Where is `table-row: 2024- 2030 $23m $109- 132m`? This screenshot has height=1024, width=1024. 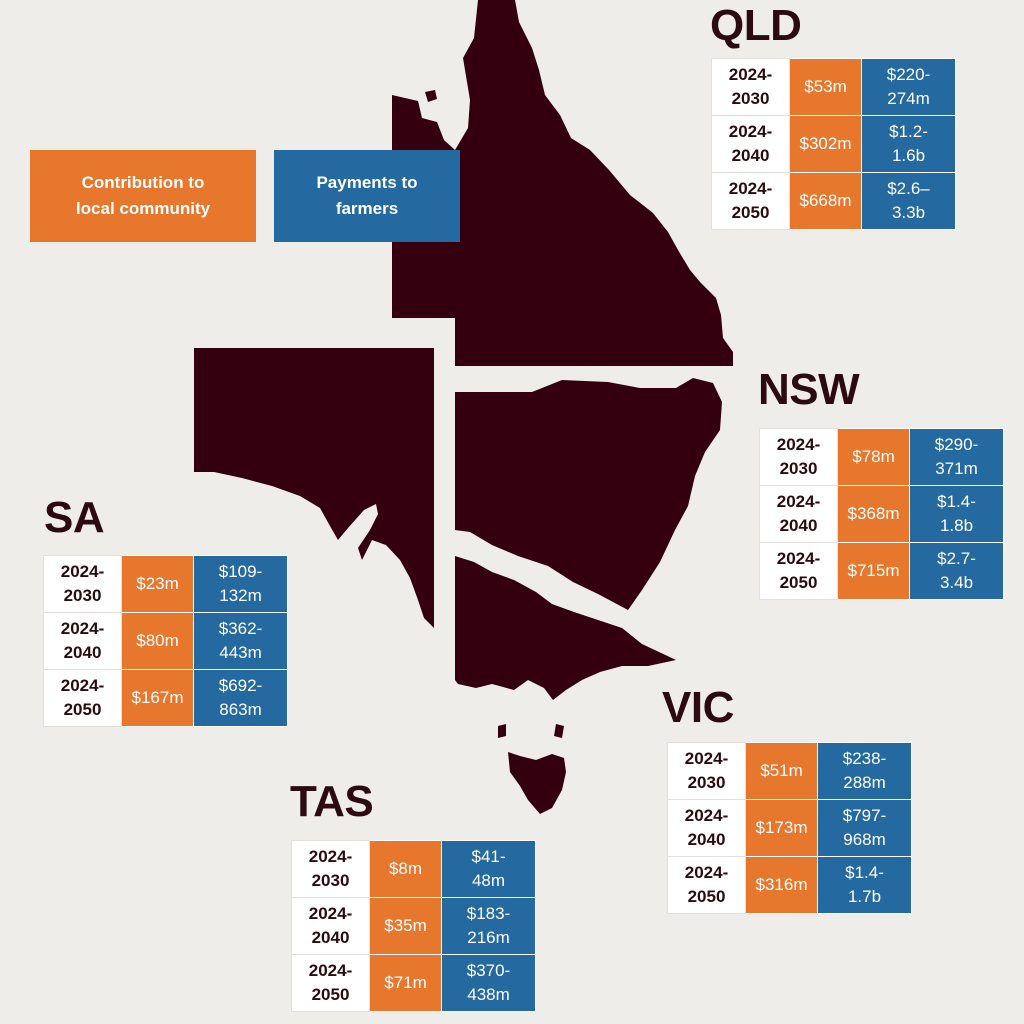
table-row: 2024- 2030 $23m $109- 132m is located at coordinates (165, 584).